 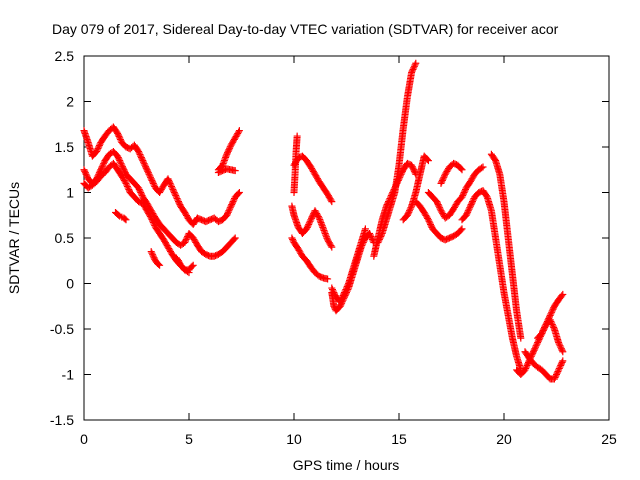 What do you see at coordinates (399, 439) in the screenshot?
I see `x-tick-label: 15` at bounding box center [399, 439].